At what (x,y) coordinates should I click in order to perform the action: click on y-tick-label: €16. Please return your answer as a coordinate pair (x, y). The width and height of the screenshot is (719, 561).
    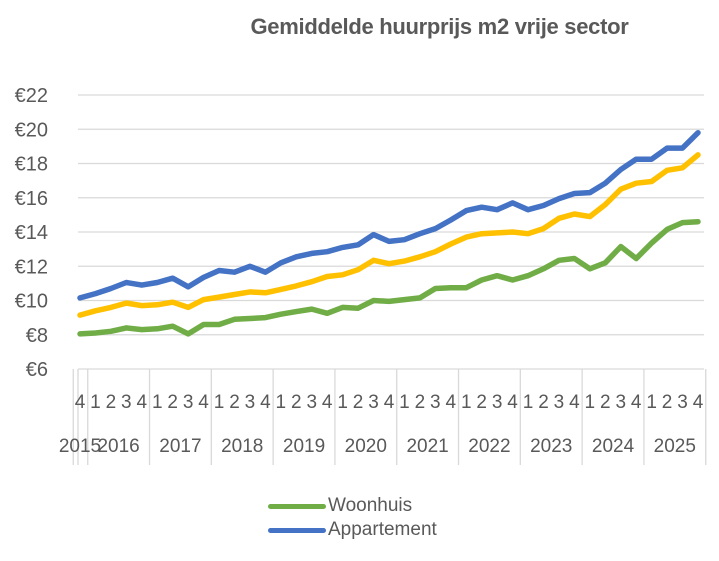
    Looking at the image, I should click on (31, 199).